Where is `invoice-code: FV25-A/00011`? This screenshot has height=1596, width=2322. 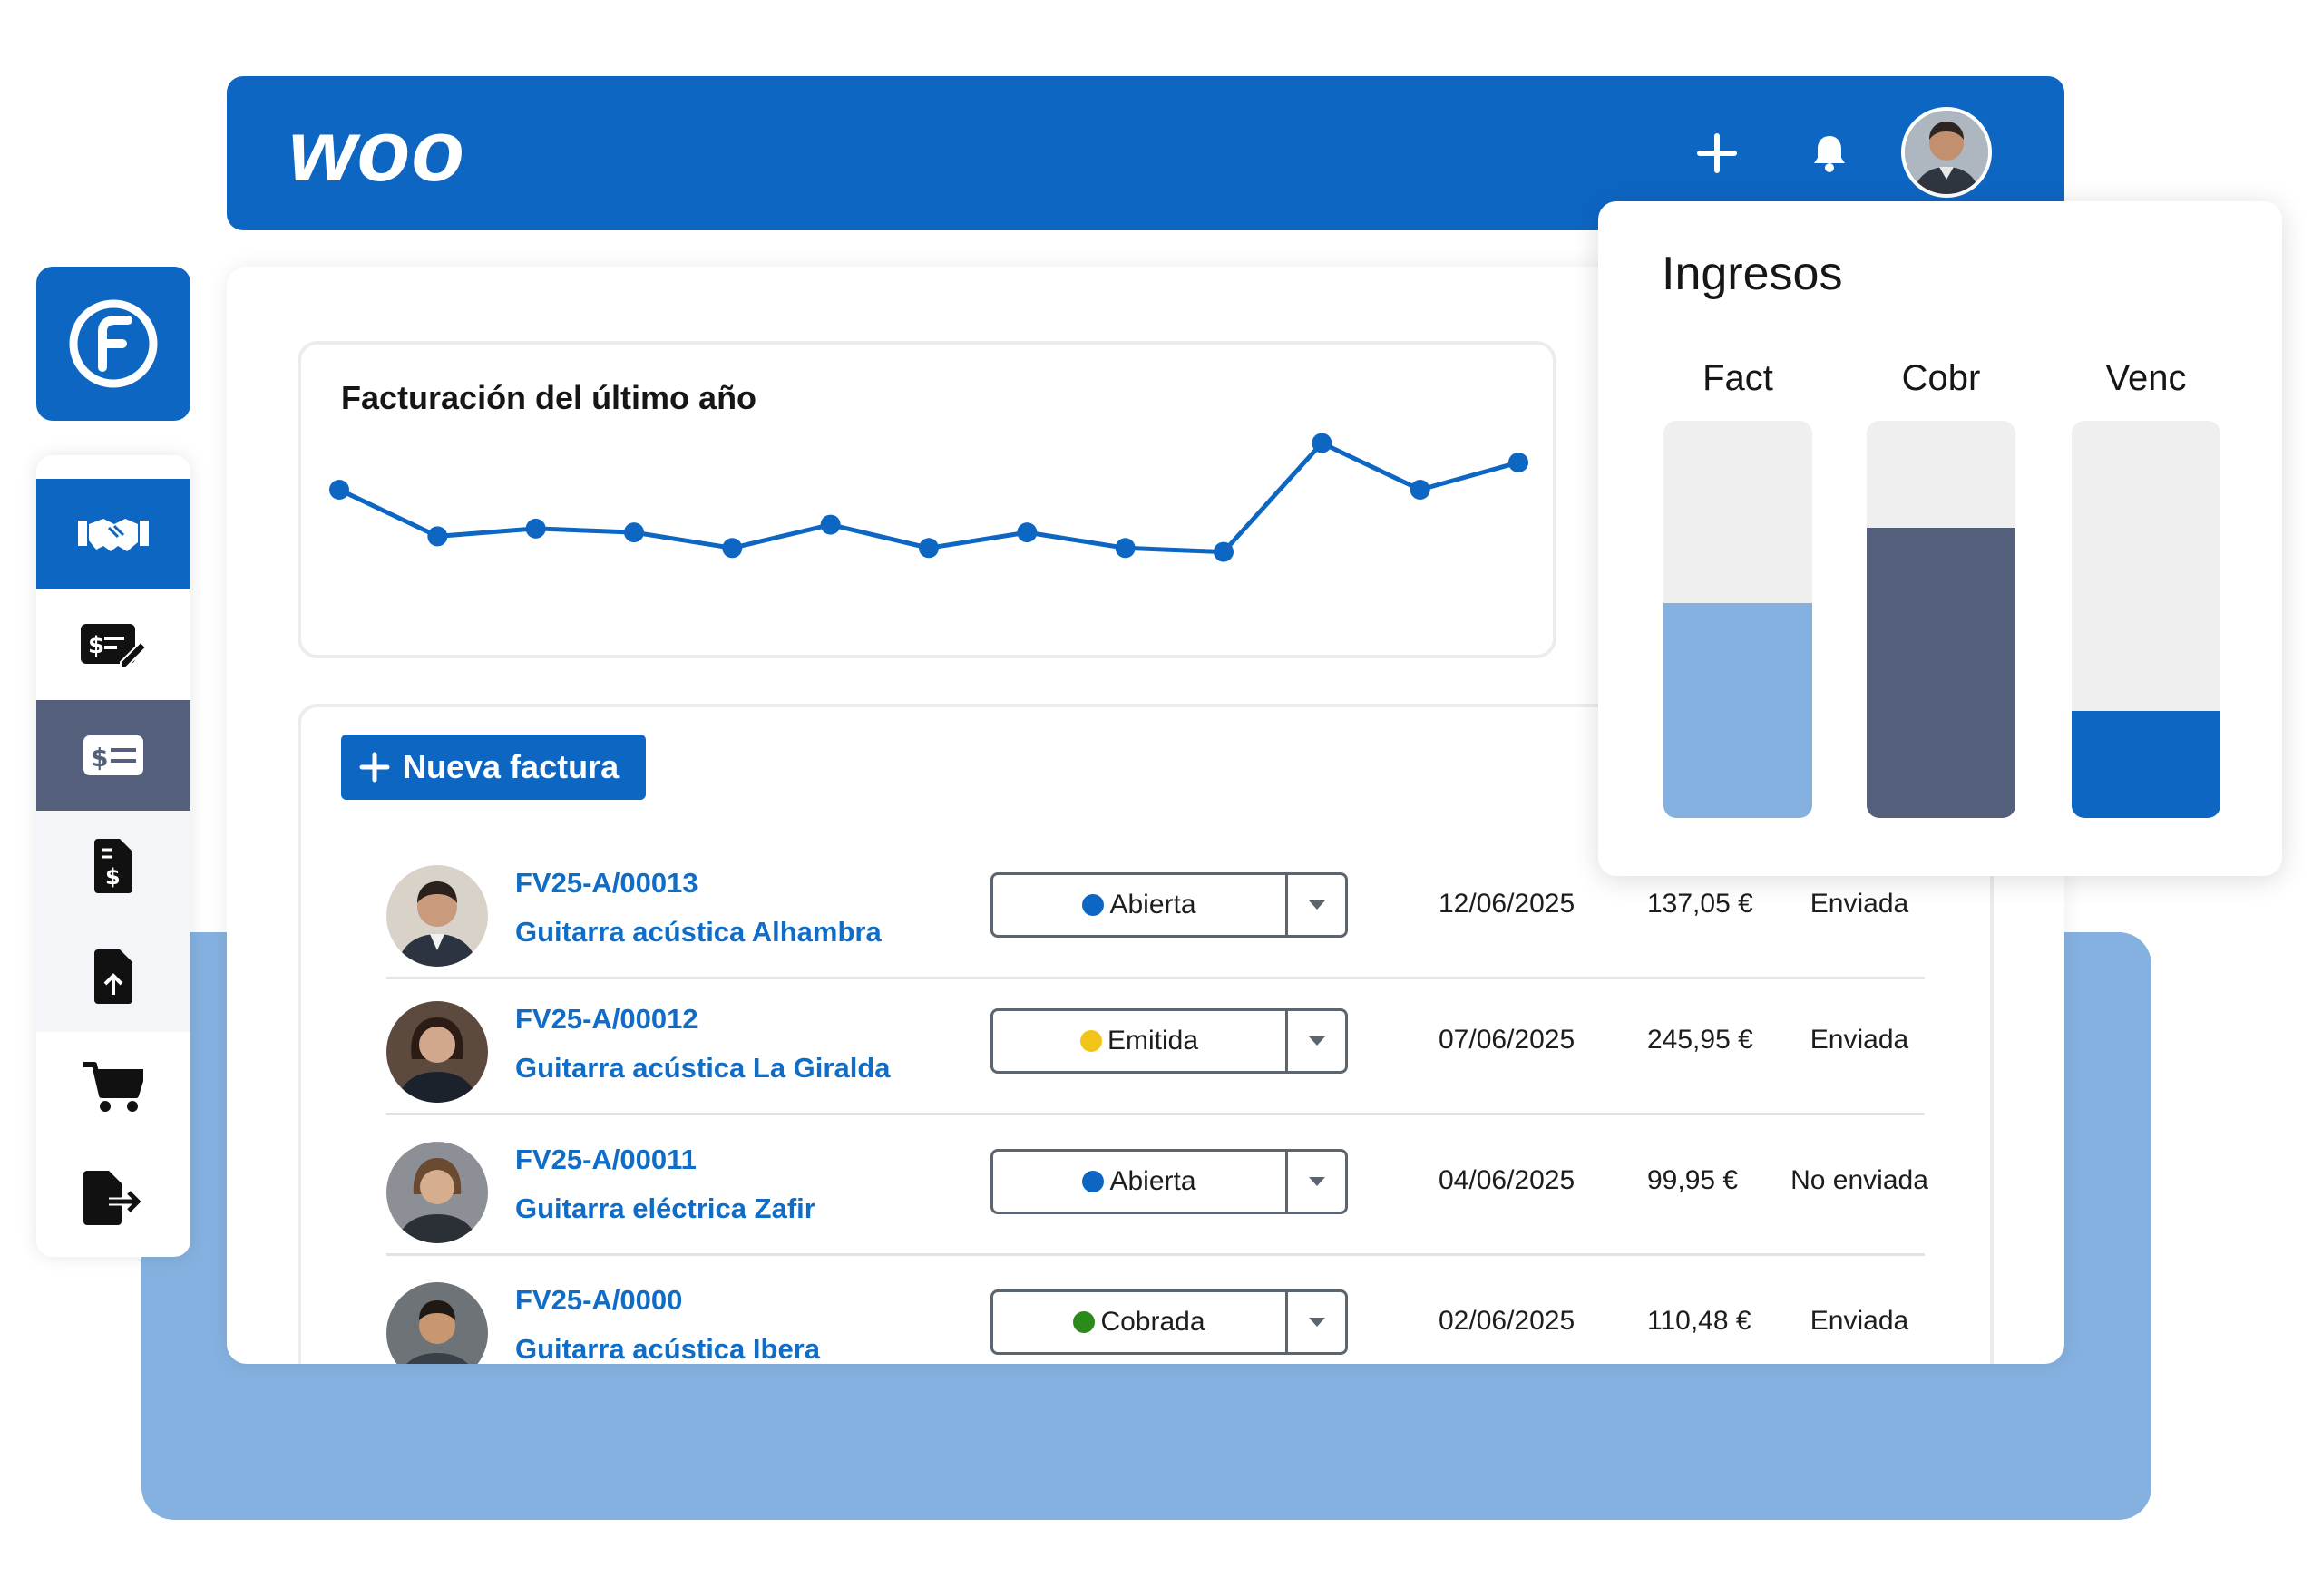 invoice-code: FV25-A/00011 is located at coordinates (606, 1159).